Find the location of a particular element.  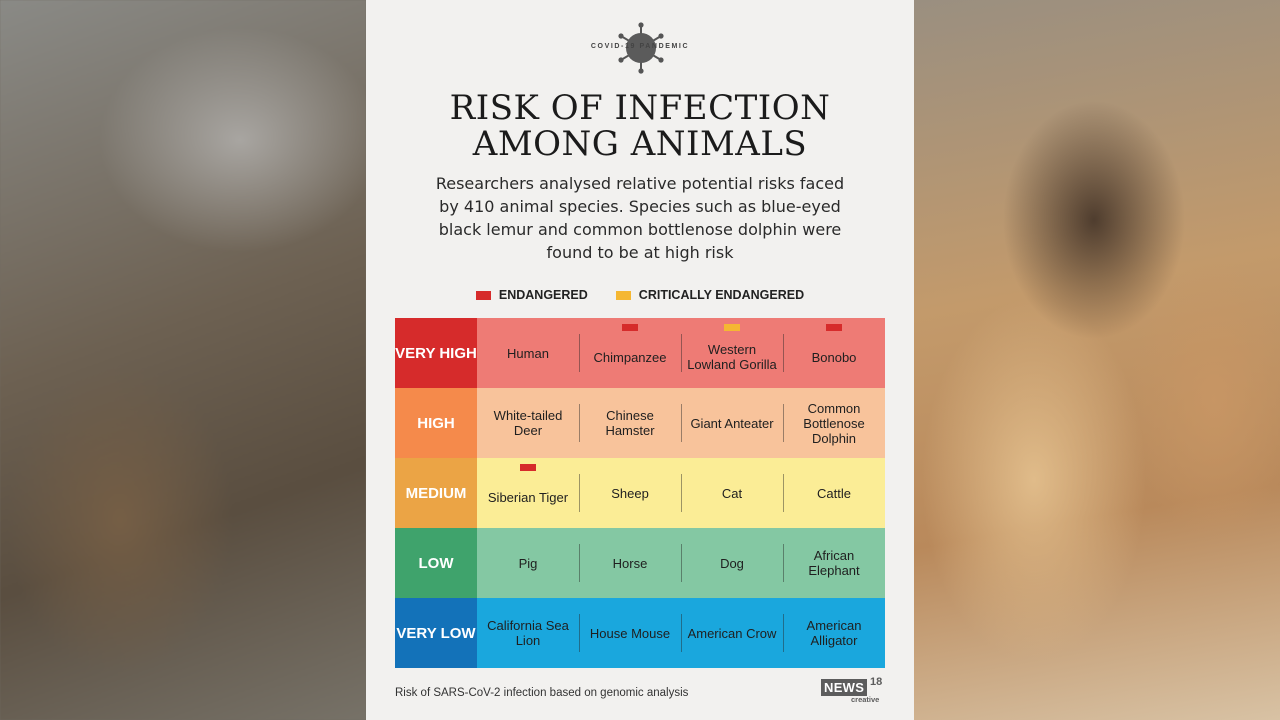

species-cell: White-tailed Deer is located at coordinates (528, 423).